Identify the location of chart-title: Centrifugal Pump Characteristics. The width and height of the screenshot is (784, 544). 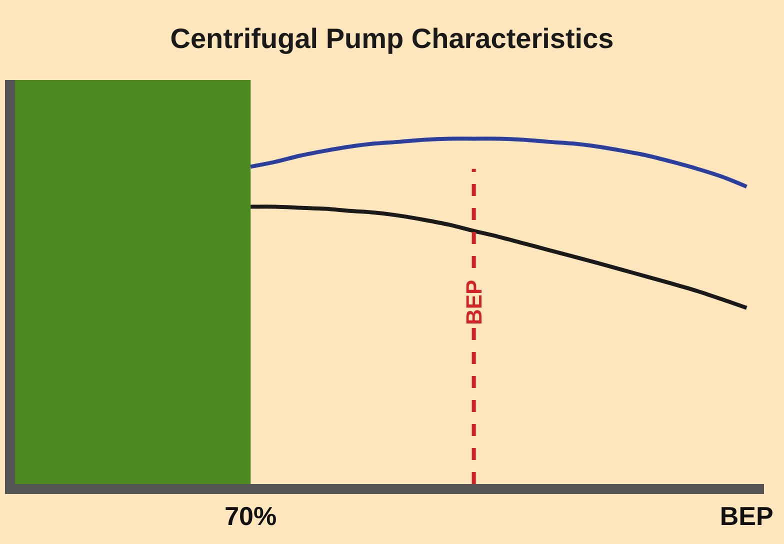
(392, 38).